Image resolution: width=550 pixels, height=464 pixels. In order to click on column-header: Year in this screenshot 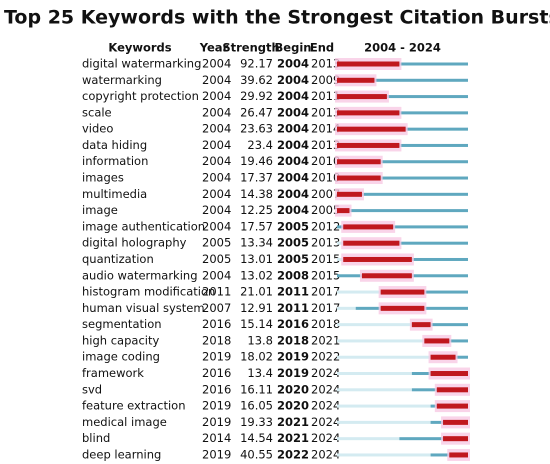, I will do `click(214, 48)`.